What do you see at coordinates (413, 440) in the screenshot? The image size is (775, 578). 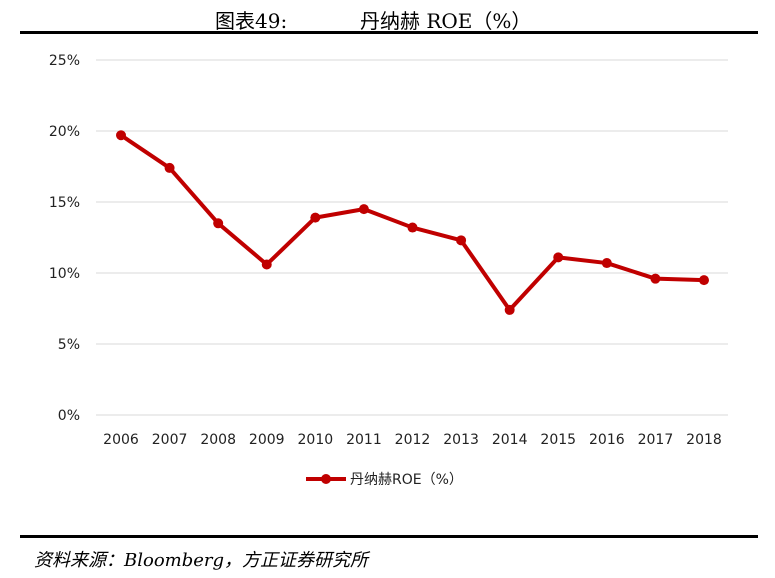 I see `x-tick-label: 2012` at bounding box center [413, 440].